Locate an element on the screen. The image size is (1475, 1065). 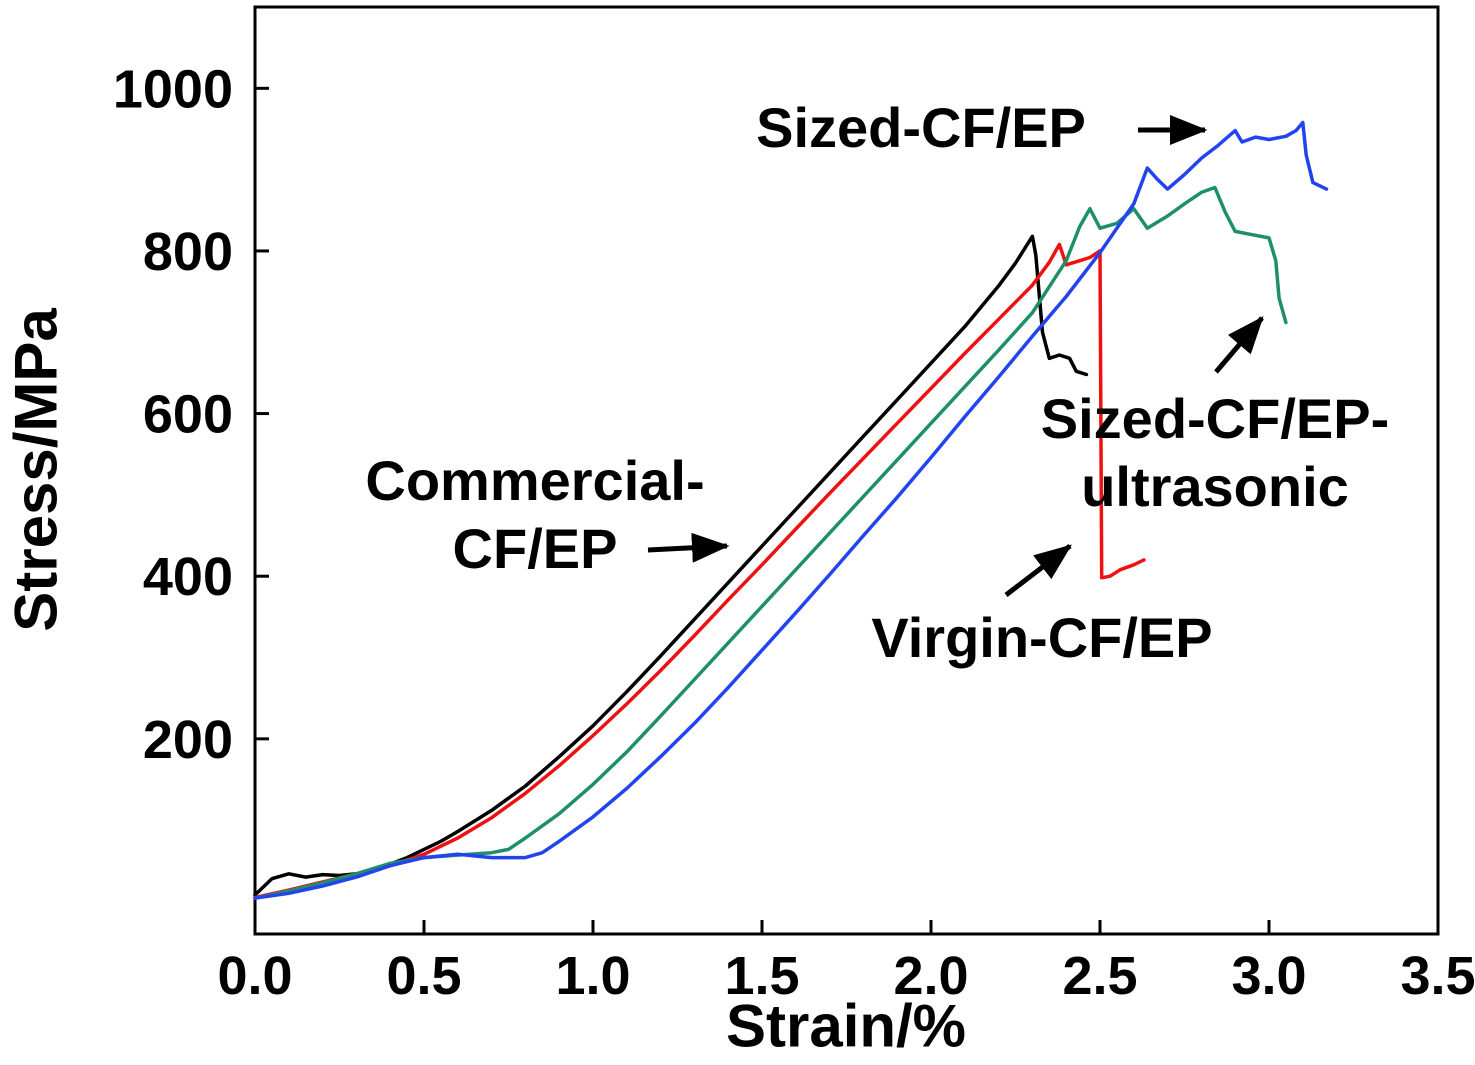
y-tick-label: 200 is located at coordinates (188, 740).